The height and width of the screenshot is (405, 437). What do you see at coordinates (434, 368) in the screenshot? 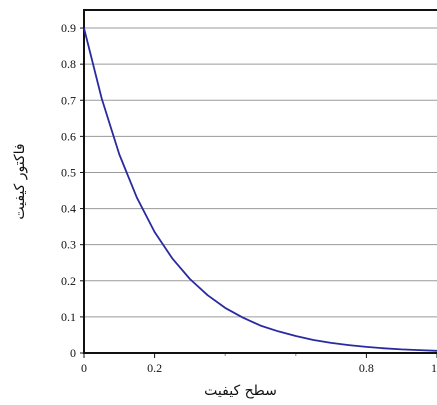
I see `x-tick-label: 1` at bounding box center [434, 368].